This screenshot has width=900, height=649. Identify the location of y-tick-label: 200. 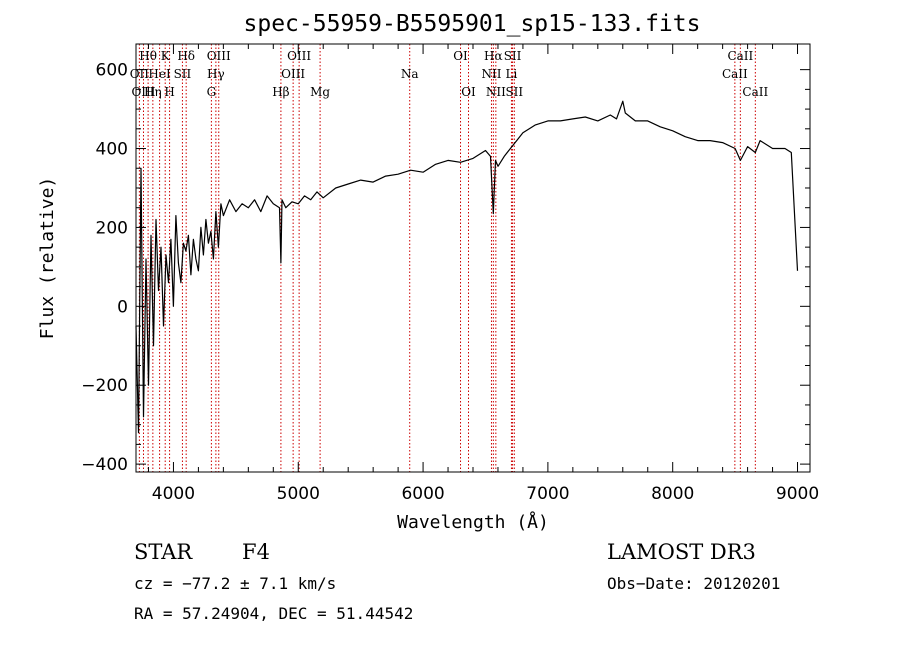
(112, 228).